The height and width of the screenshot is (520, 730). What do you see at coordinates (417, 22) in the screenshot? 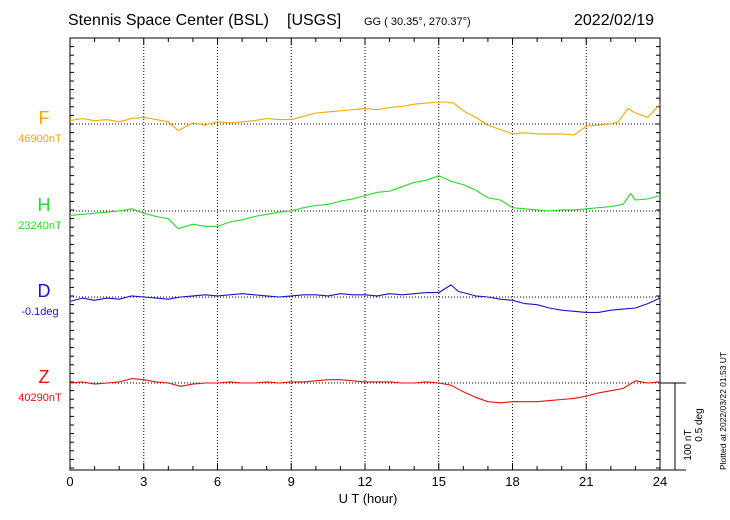
I see `station-coordinates: GG ( 30.35°, 270.37°)` at bounding box center [417, 22].